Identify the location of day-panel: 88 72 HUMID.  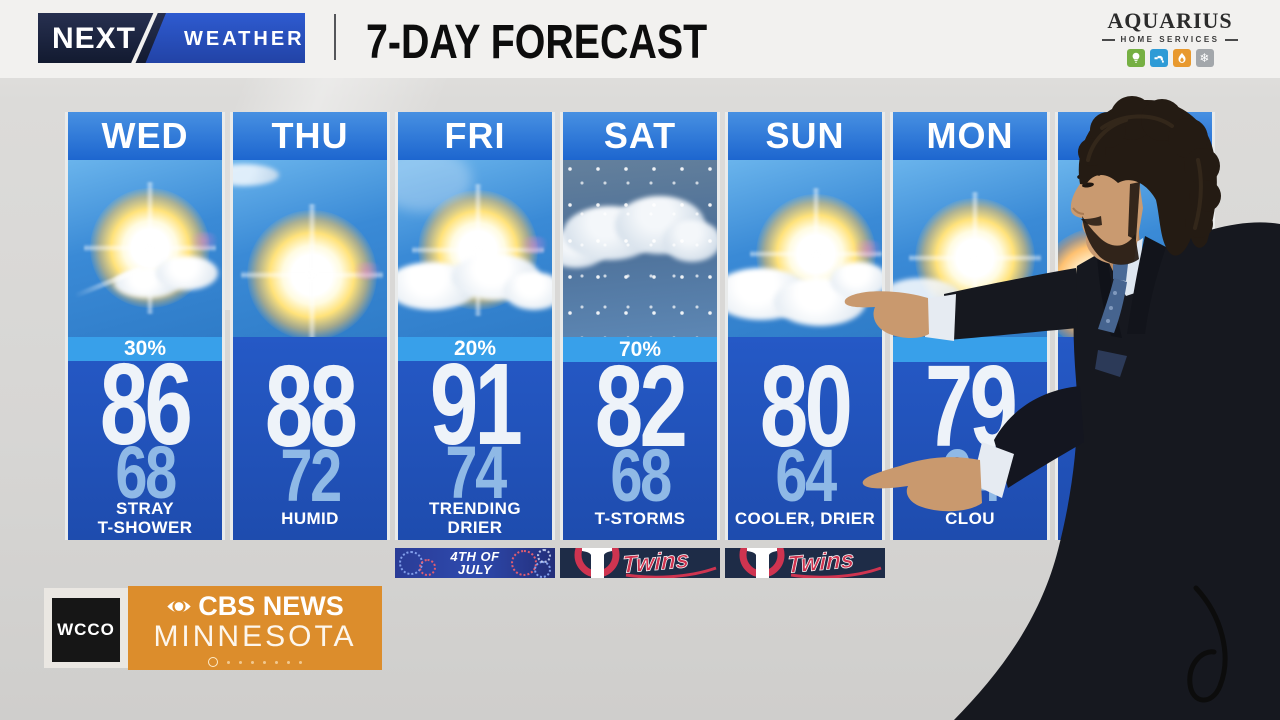
(310, 438).